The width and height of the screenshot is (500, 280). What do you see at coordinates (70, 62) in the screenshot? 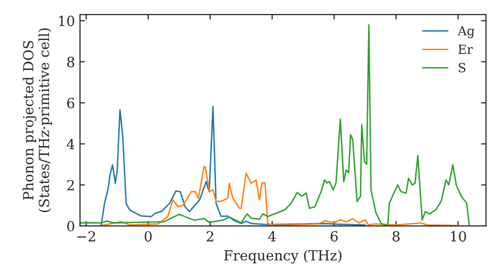
I see `y-tick-label: 8` at bounding box center [70, 62].